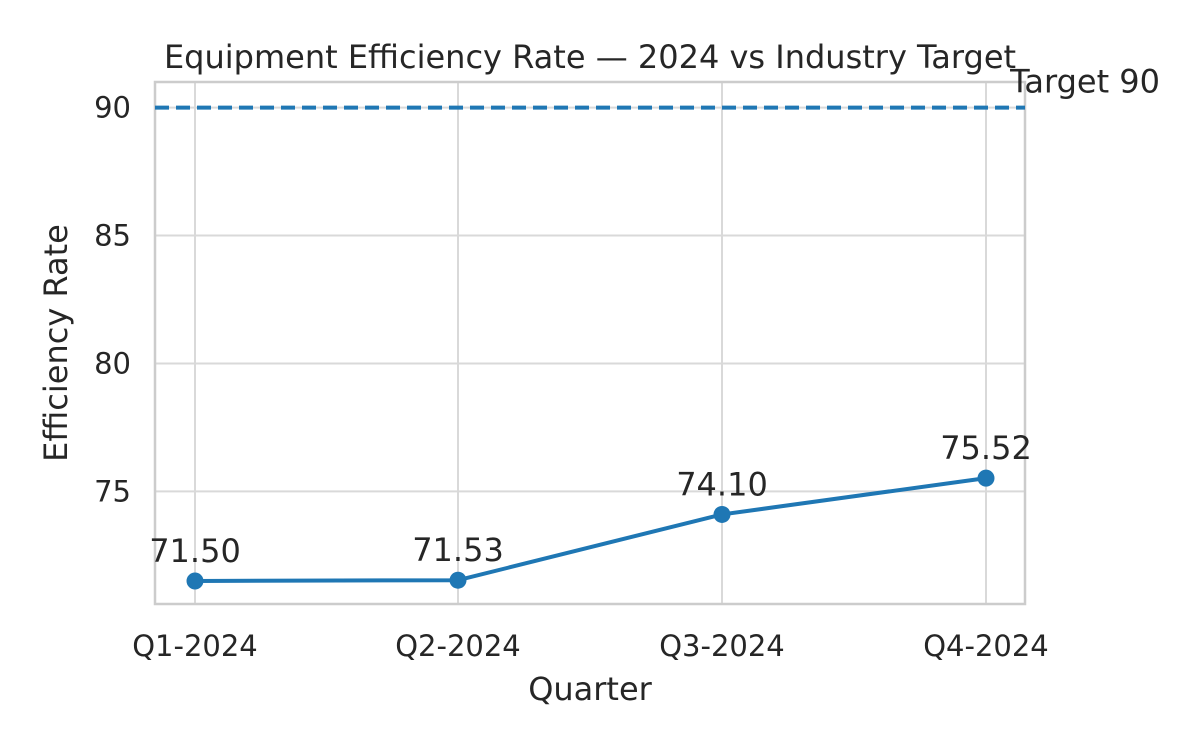  I want to click on data-point-q3-2024, so click(722, 514).